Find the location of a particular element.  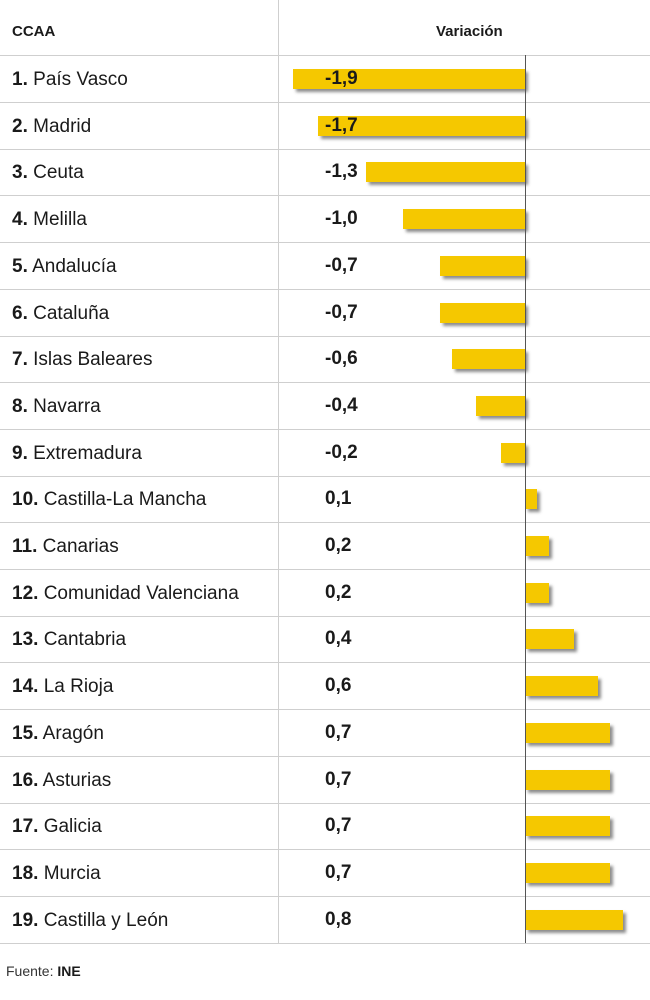

table-row: 13. Cantabria 0,4 is located at coordinates (325, 639).